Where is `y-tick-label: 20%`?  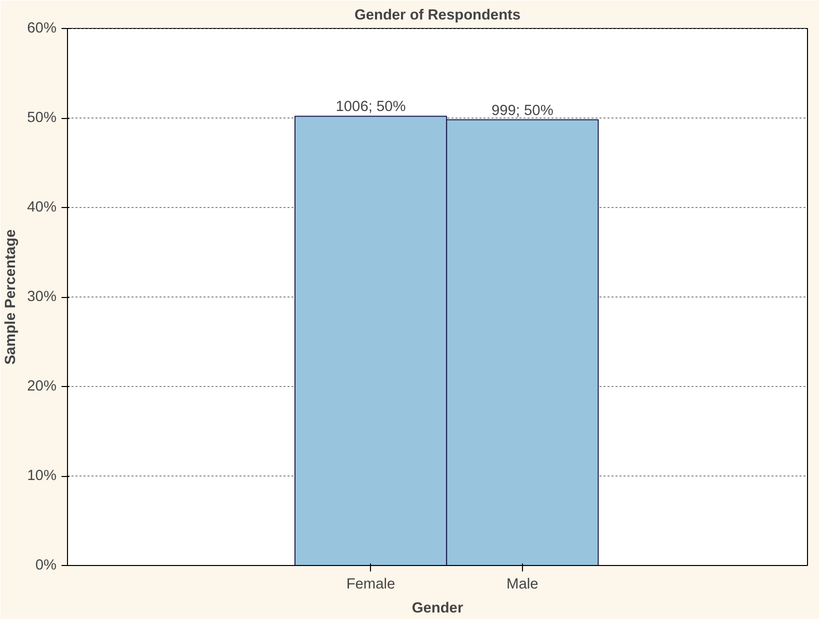
y-tick-label: 20% is located at coordinates (42, 386).